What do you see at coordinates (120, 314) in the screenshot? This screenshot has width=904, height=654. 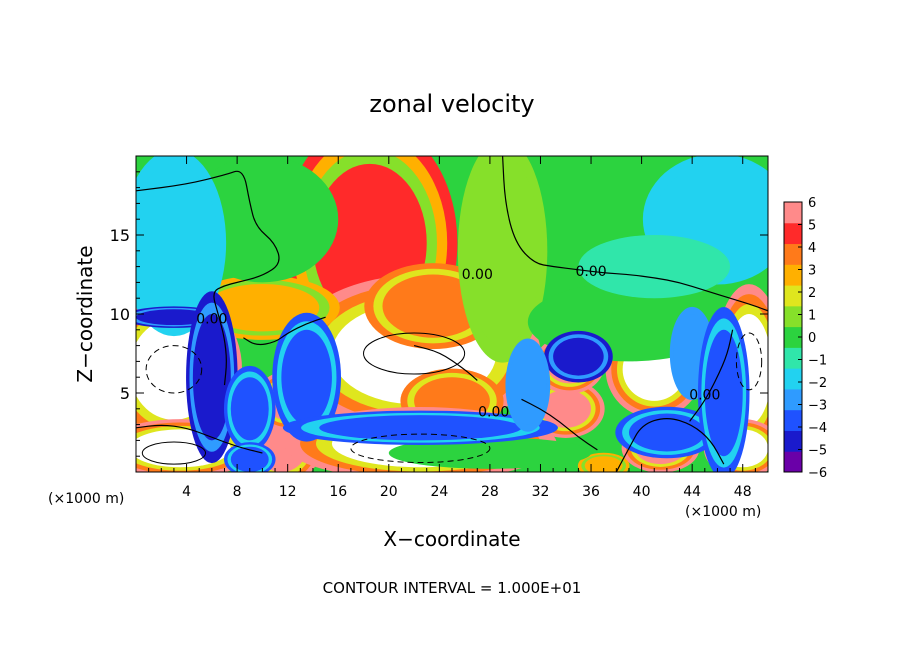 I see `y-tick-label: 10` at bounding box center [120, 314].